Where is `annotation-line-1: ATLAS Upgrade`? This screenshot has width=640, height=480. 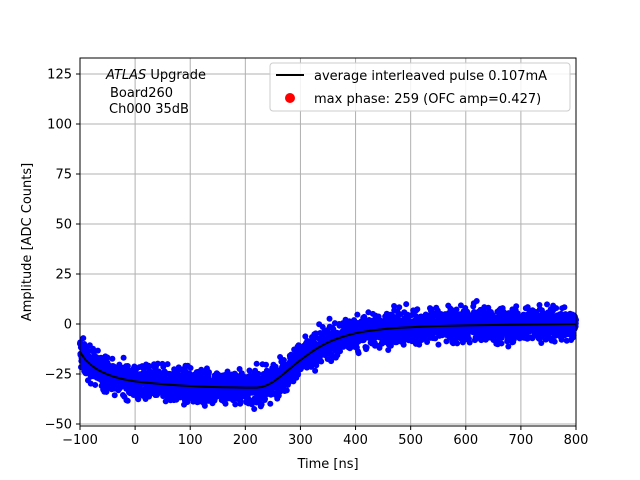
annotation-line-1: ATLAS Upgrade is located at coordinates (155, 75).